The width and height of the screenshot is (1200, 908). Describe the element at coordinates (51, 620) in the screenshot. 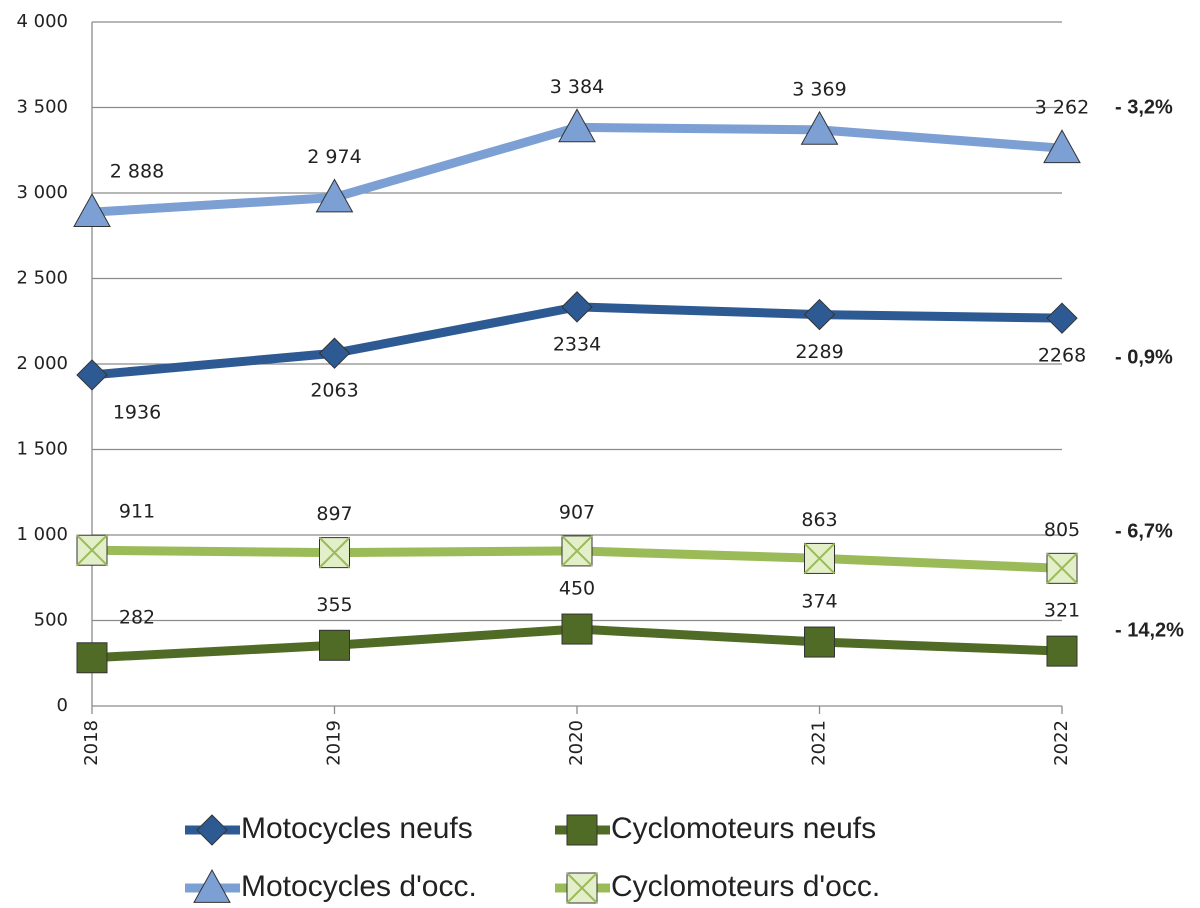

I see `y-tick-label: 500` at that location.